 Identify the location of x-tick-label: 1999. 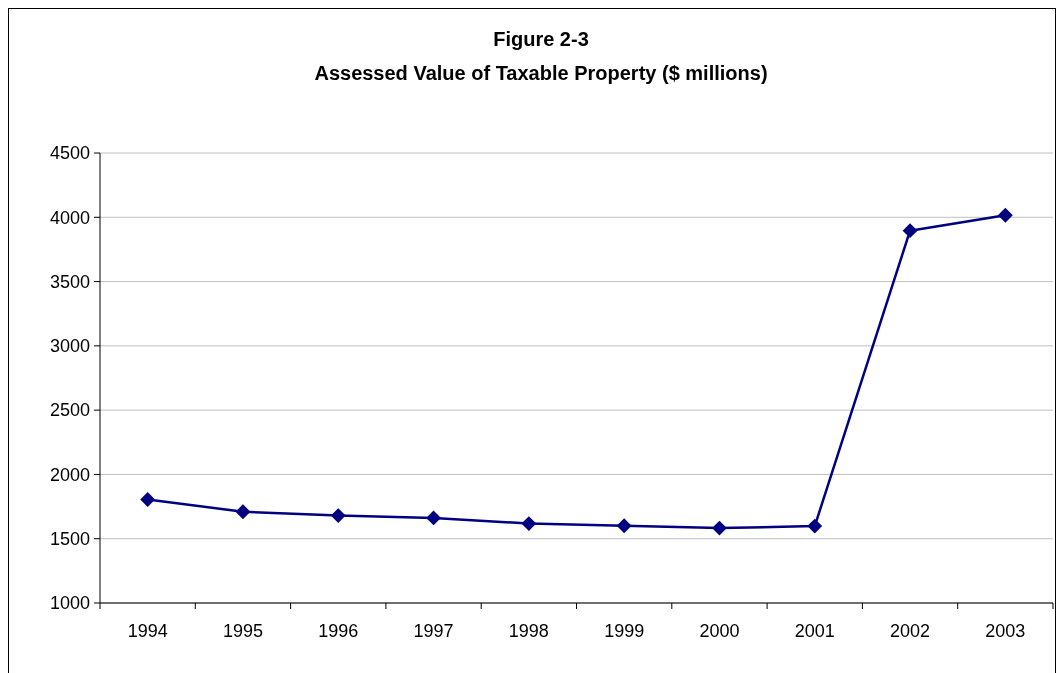
(624, 631).